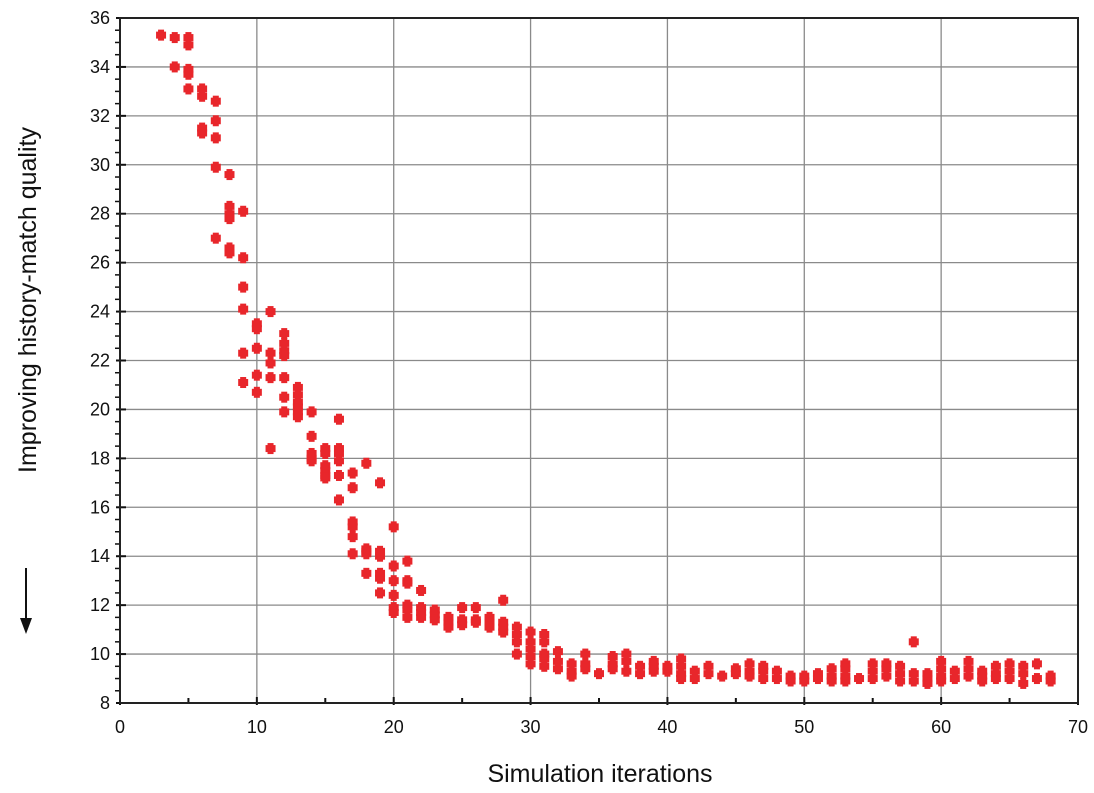 This screenshot has height=793, width=1094. I want to click on y-tick-label: 28, so click(100, 214).